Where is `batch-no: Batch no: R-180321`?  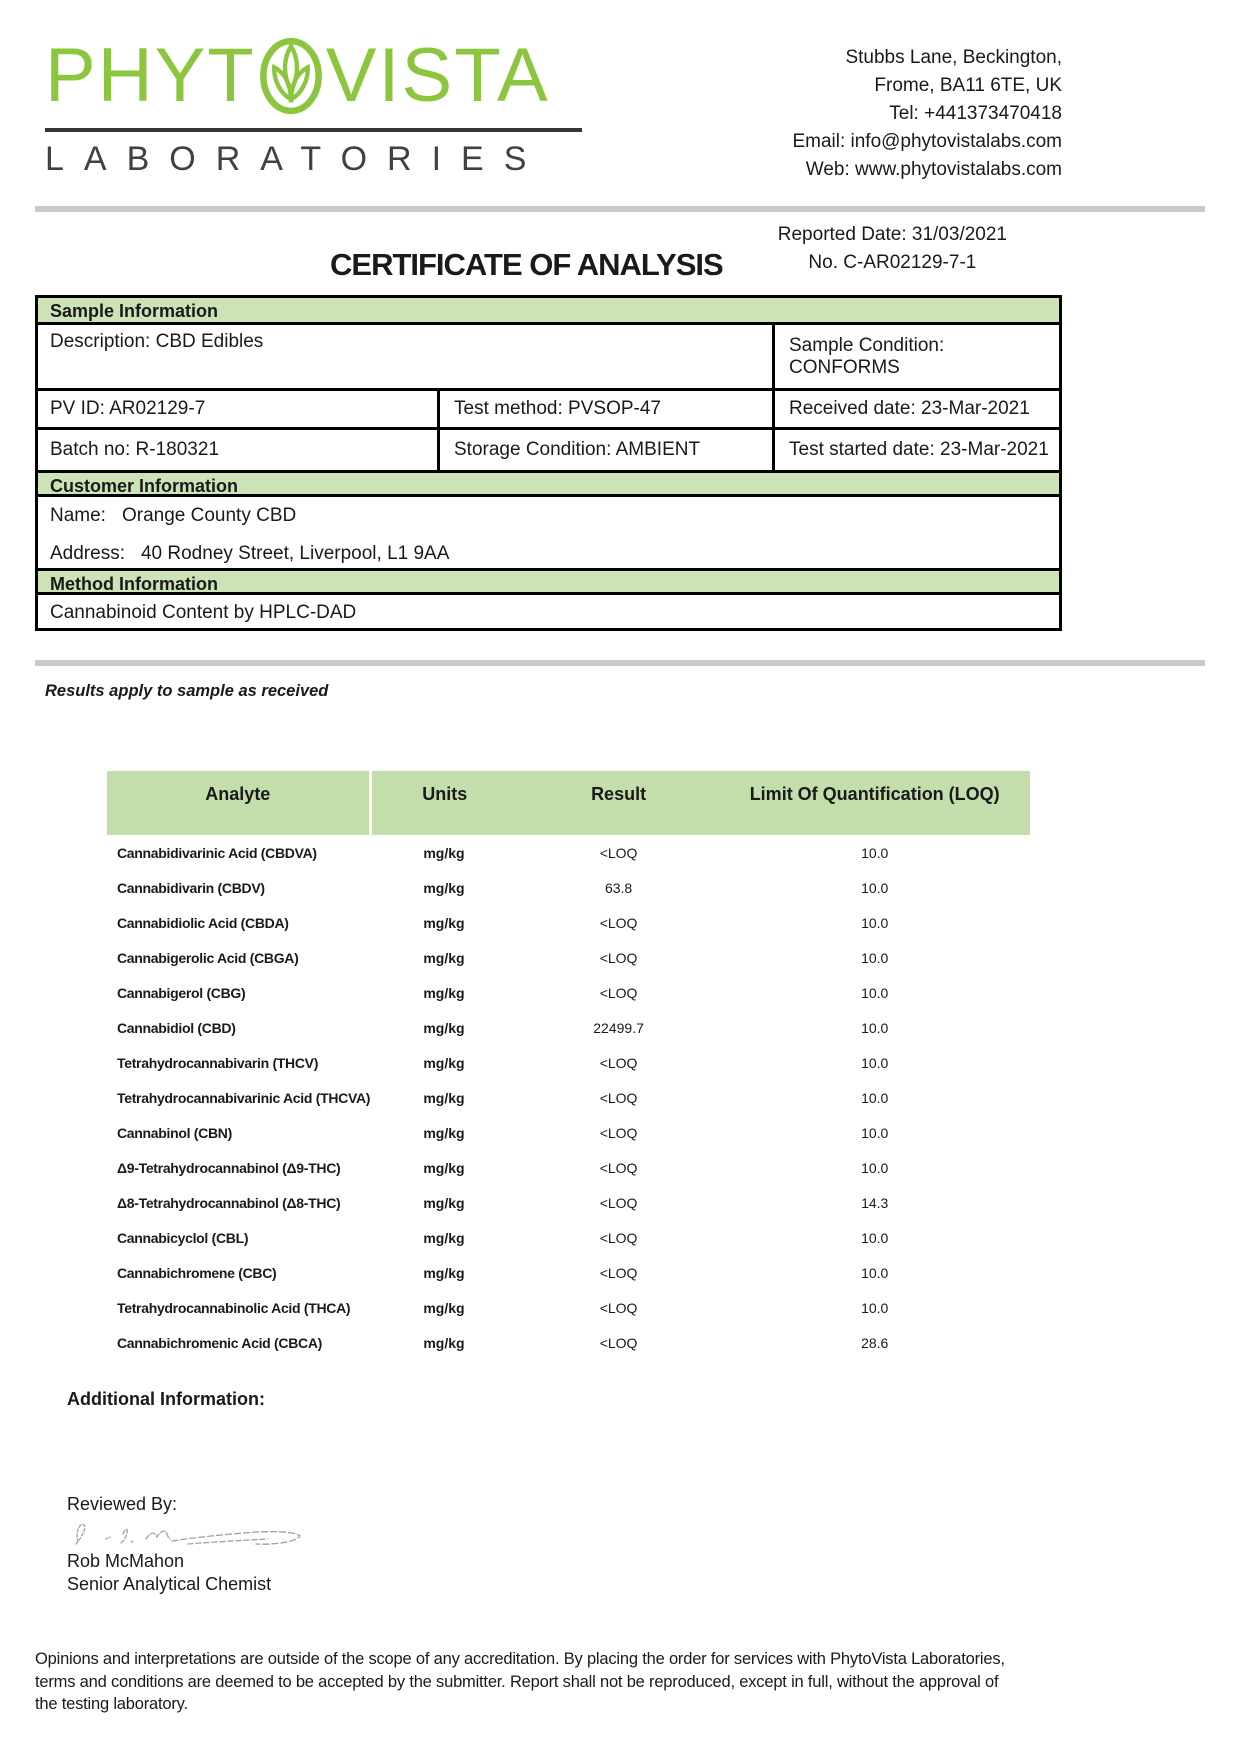
batch-no: Batch no: R-180321 is located at coordinates (135, 449).